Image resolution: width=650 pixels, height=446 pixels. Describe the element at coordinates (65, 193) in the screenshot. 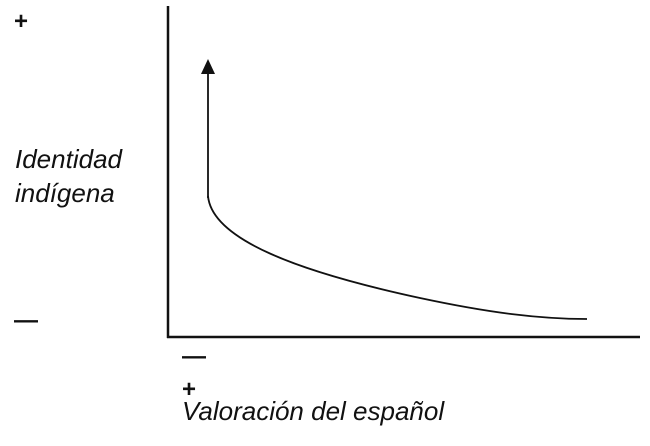

I see `y-axis-label-line2: indígena` at that location.